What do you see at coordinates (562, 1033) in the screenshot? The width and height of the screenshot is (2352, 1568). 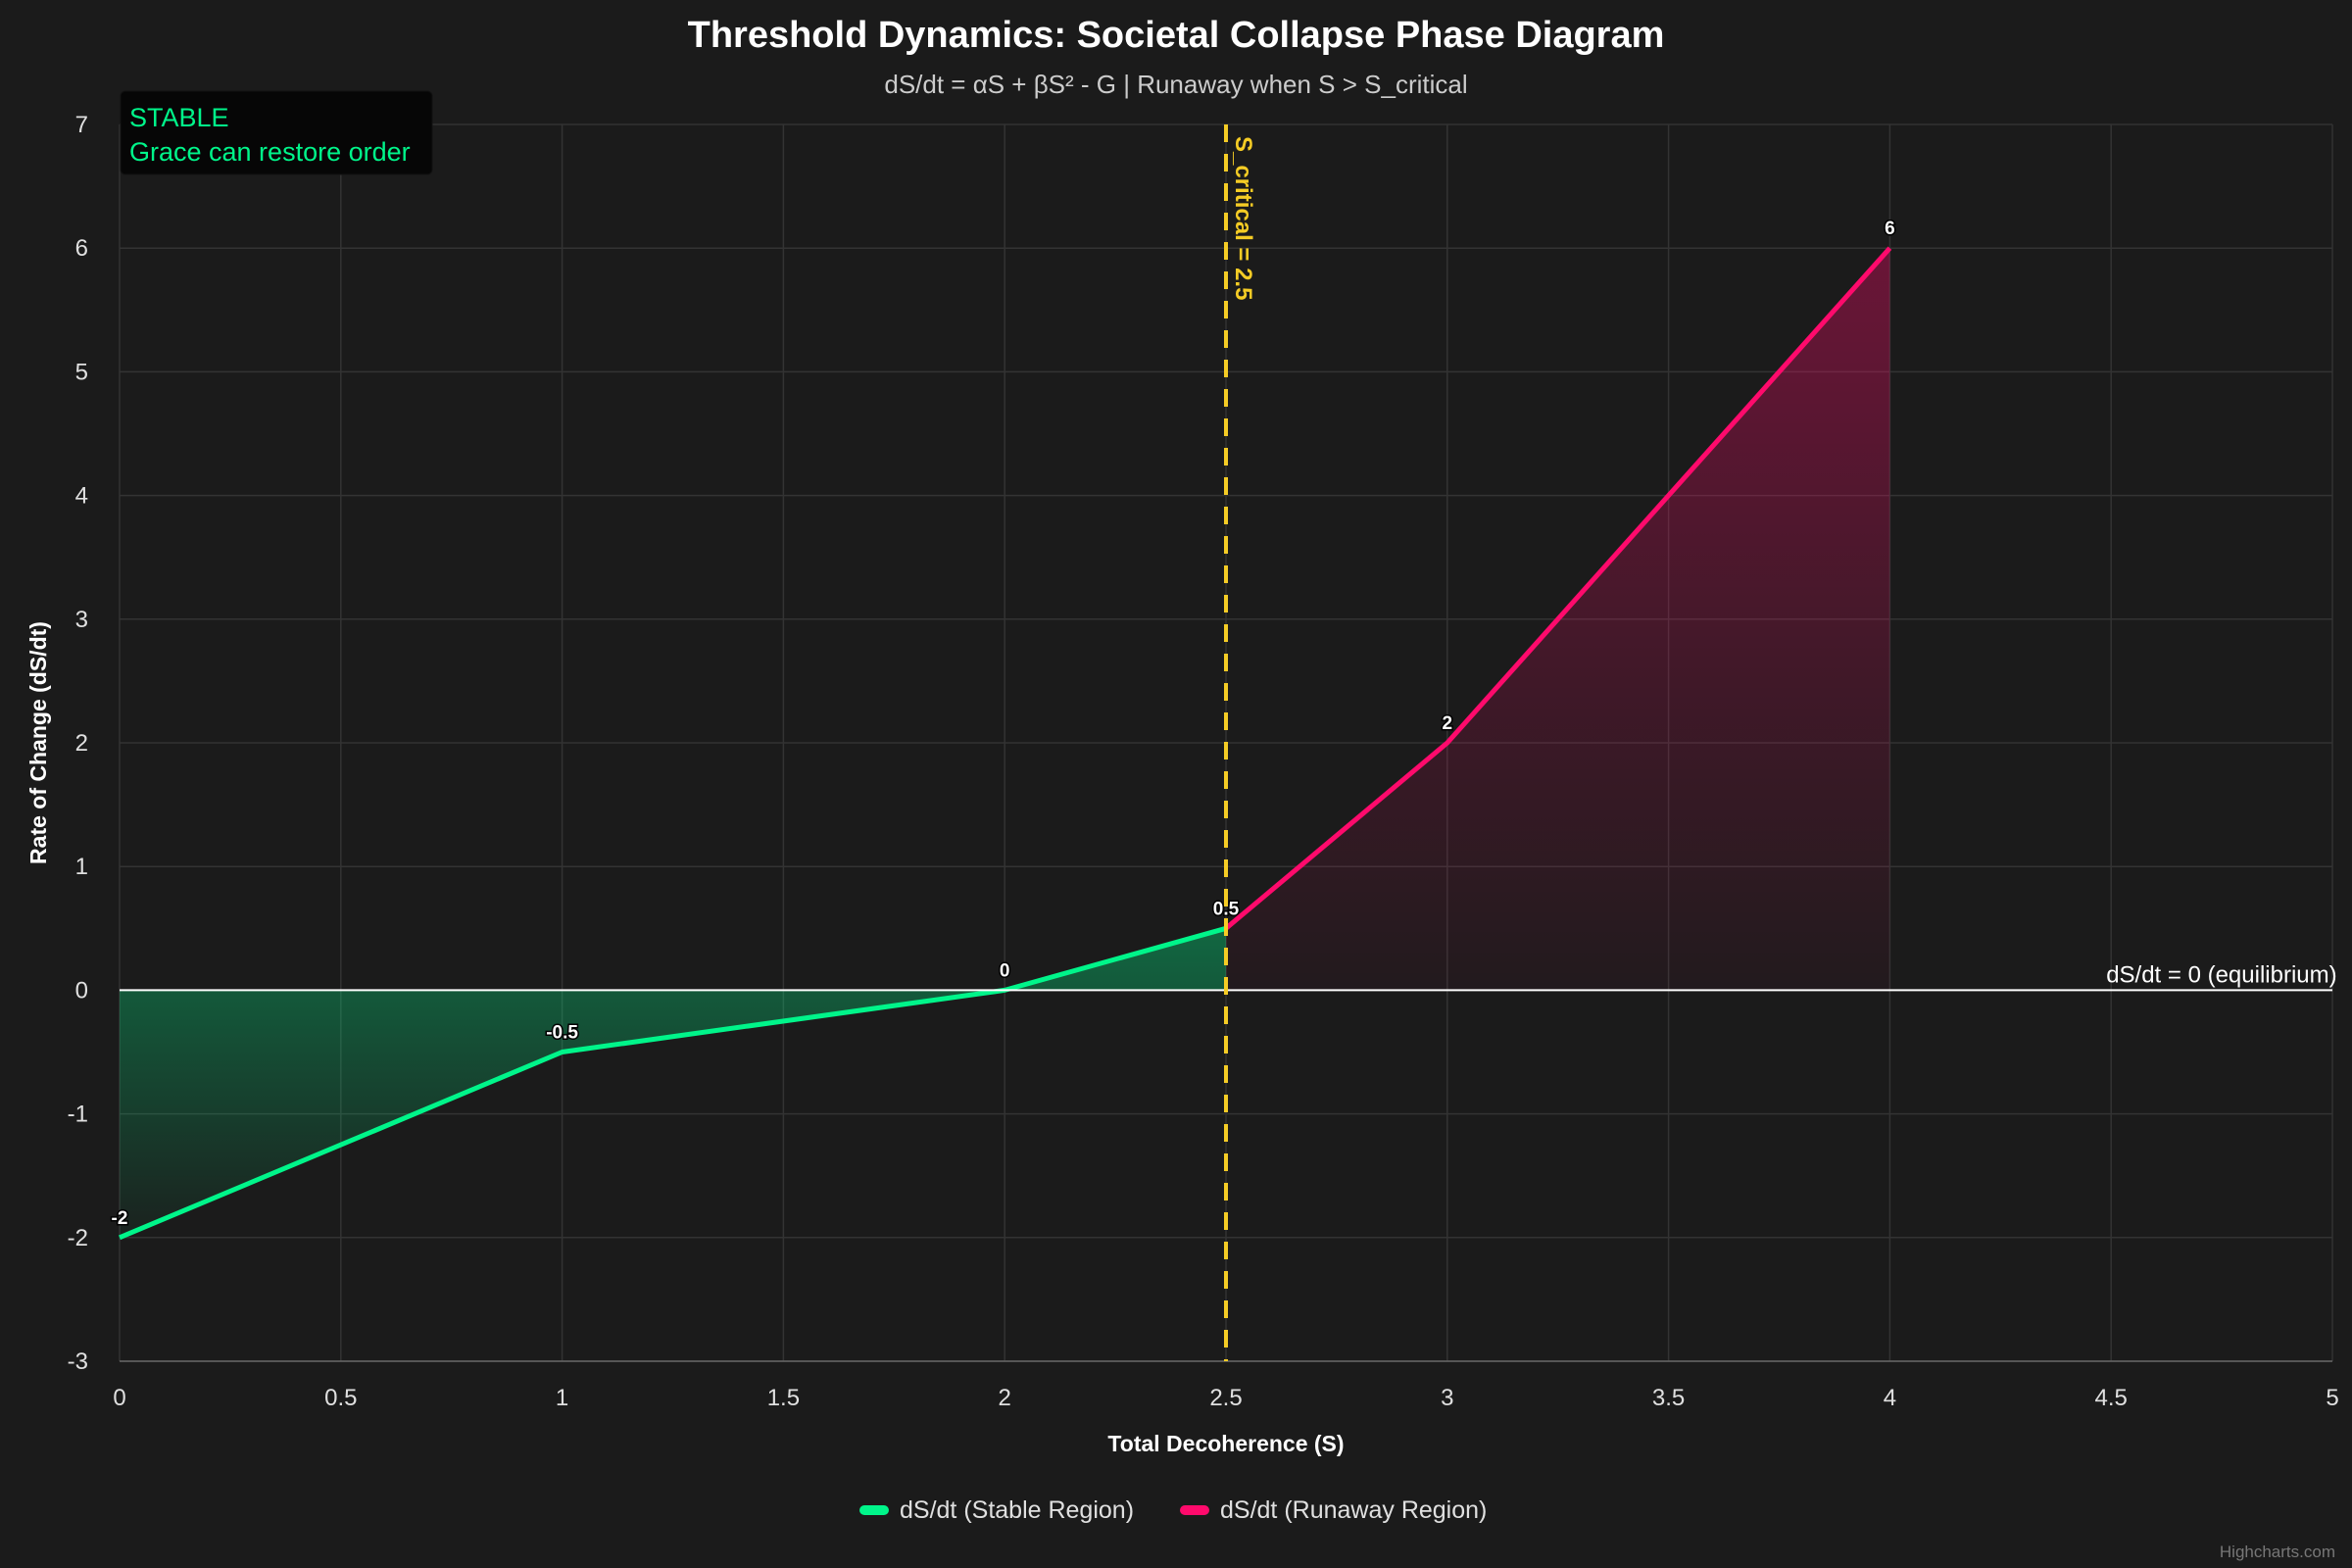 I see `data-label: -0.5` at bounding box center [562, 1033].